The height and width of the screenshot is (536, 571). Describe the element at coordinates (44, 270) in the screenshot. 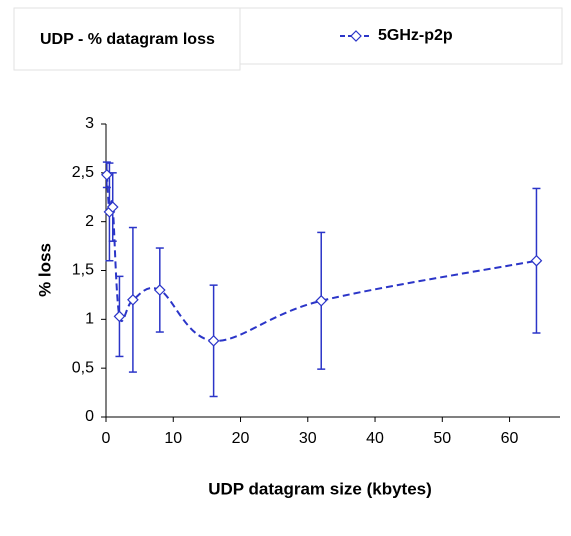

I see `y-axis-label: % loss` at that location.